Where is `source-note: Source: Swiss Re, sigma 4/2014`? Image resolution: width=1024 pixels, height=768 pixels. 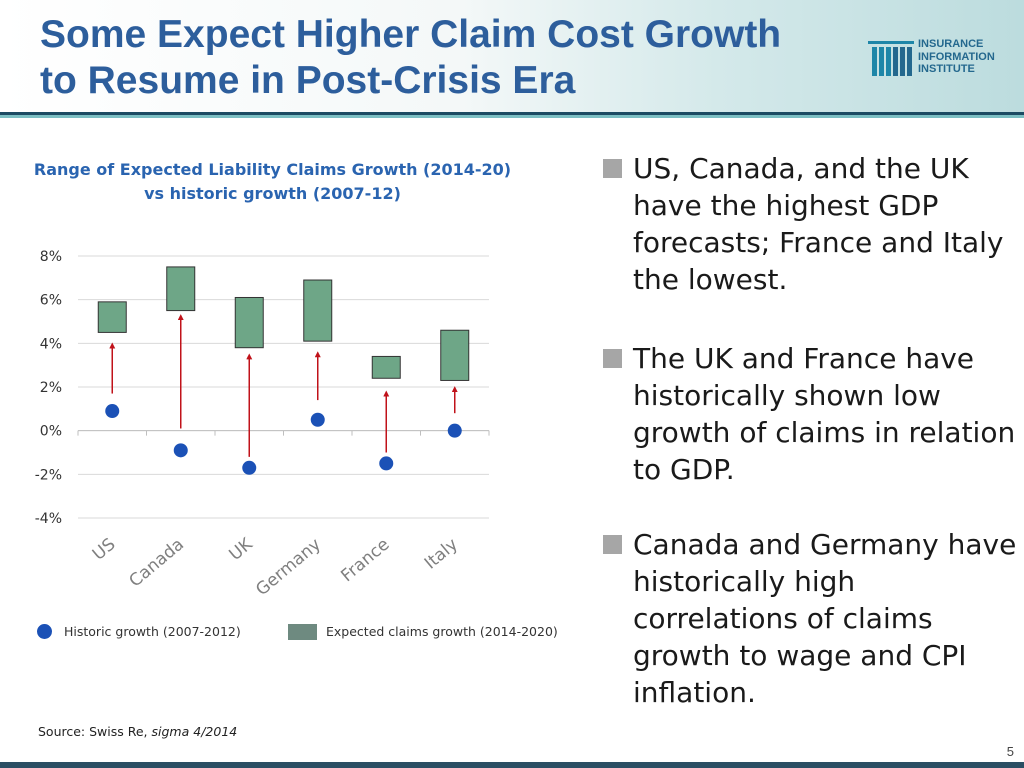 source-note: Source: Swiss Re, sigma 4/2014 is located at coordinates (137, 731).